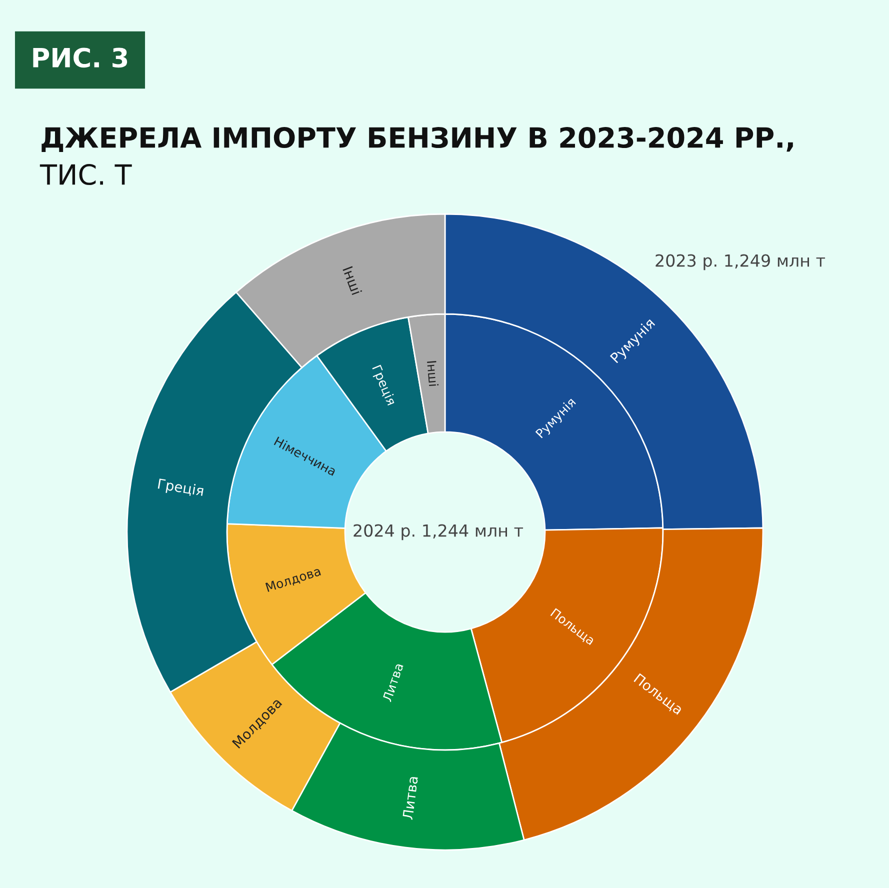 The height and width of the screenshot is (888, 889). What do you see at coordinates (352, 281) in the screenshot?
I see `category-label: Інші` at bounding box center [352, 281].